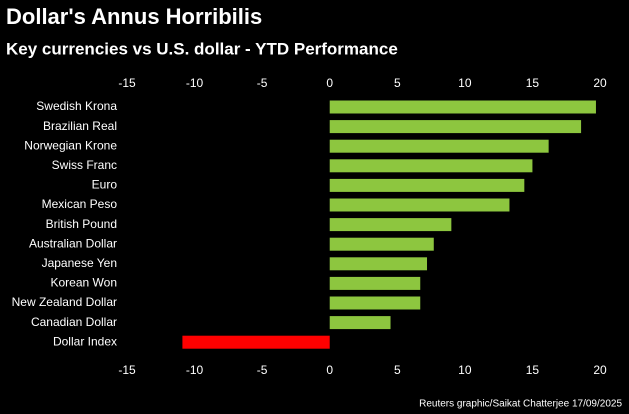 The width and height of the screenshot is (629, 414). I want to click on x-tick-label-top: -10, so click(195, 83).